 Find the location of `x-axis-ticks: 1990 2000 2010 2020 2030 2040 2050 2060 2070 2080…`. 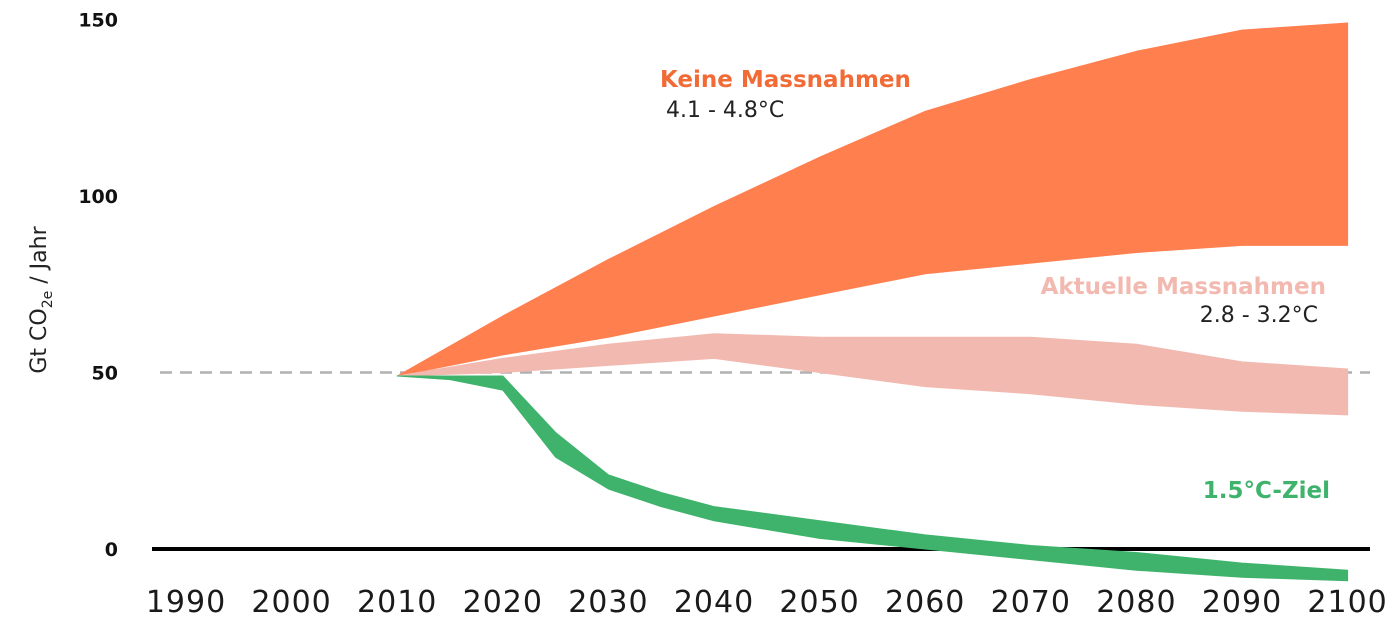

x-axis-ticks: 1990 2000 2010 2020 2030 2040 2050 2060 2070 2080… is located at coordinates (766, 602).